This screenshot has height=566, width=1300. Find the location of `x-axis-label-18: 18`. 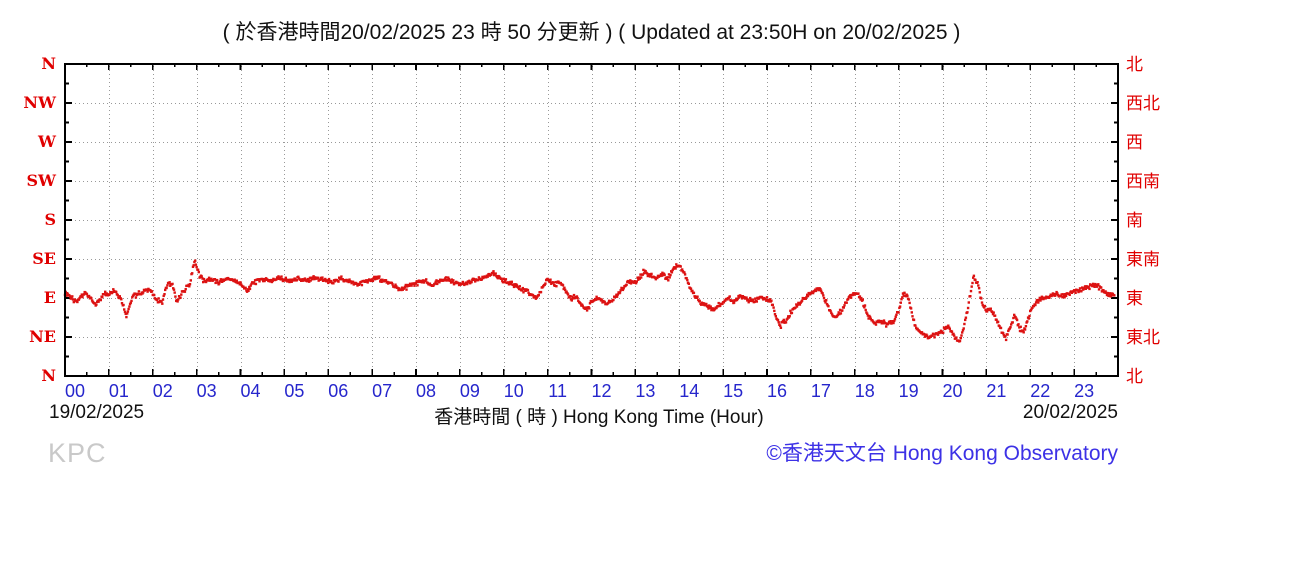

x-axis-label-18: 18 is located at coordinates (865, 391).